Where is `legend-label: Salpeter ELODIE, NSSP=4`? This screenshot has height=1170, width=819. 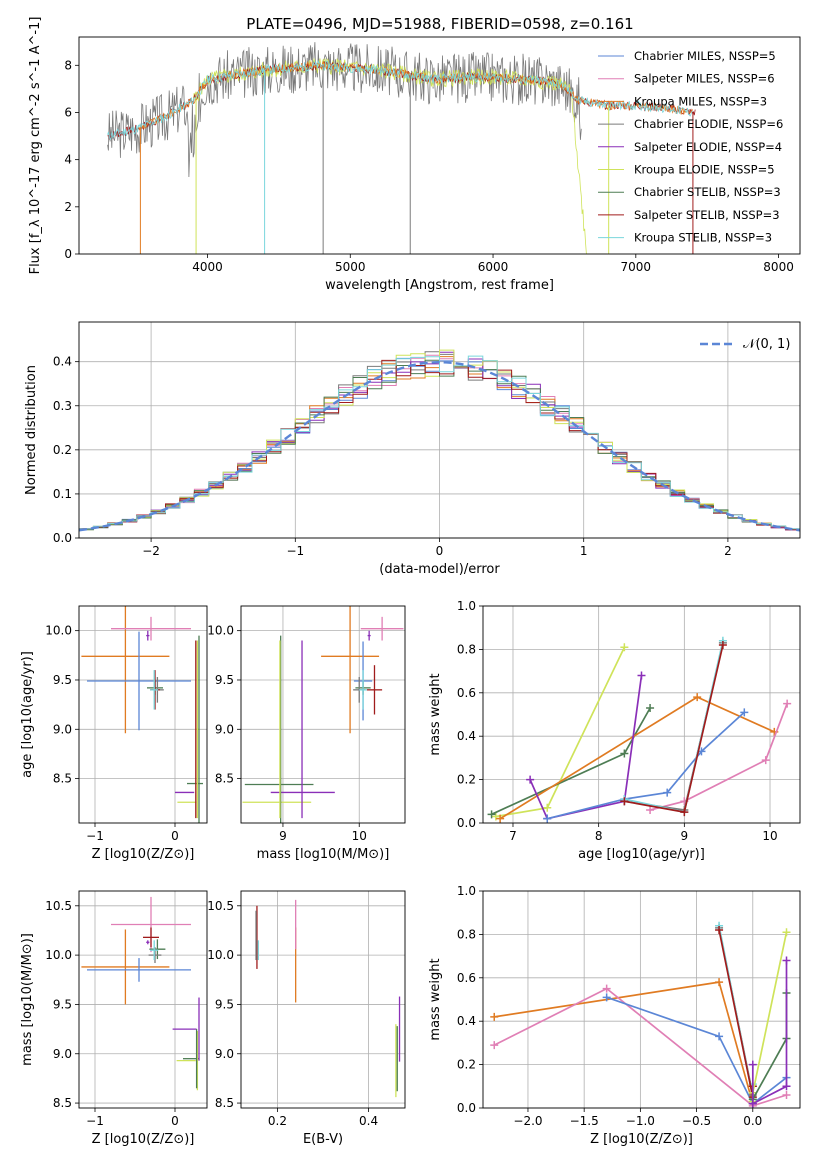 legend-label: Salpeter ELODIE, NSSP=4 is located at coordinates (708, 147).